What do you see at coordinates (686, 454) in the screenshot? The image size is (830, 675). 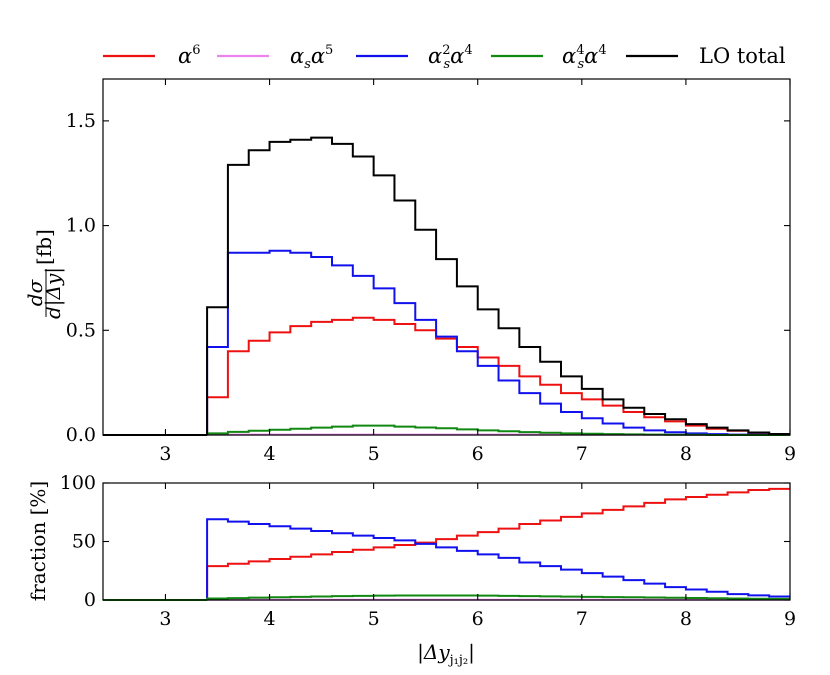 I see `main-xtick-label: 8` at bounding box center [686, 454].